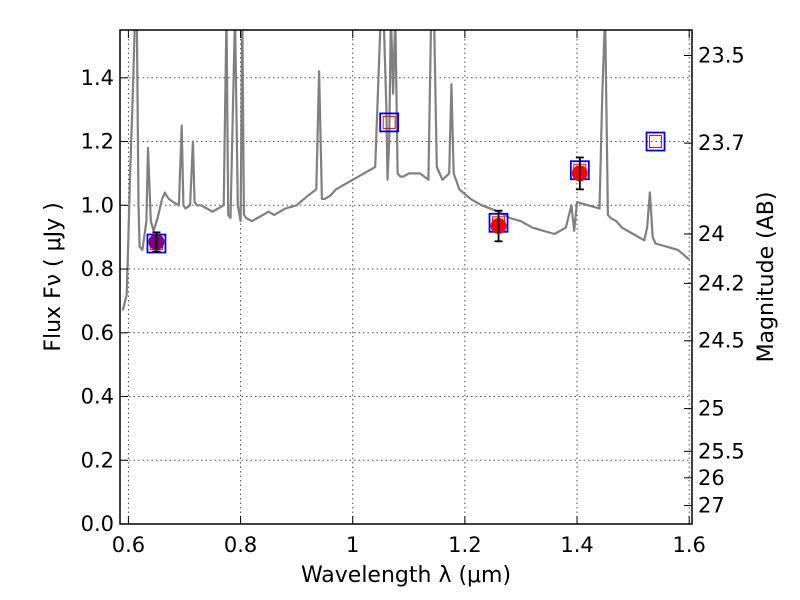 The width and height of the screenshot is (800, 600). Describe the element at coordinates (711, 478) in the screenshot. I see `magnitude-tick-label: 26` at that location.